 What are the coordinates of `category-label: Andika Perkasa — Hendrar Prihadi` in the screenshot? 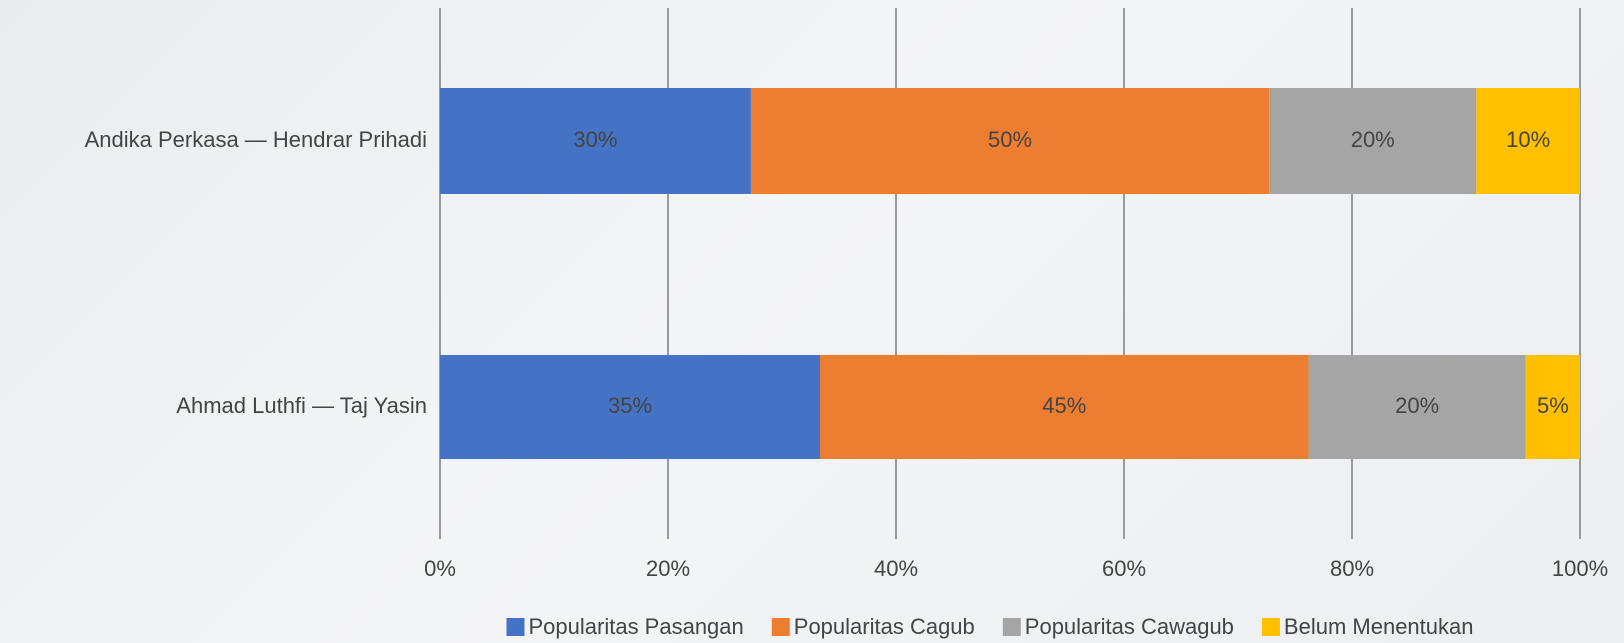 It's located at (256, 139).